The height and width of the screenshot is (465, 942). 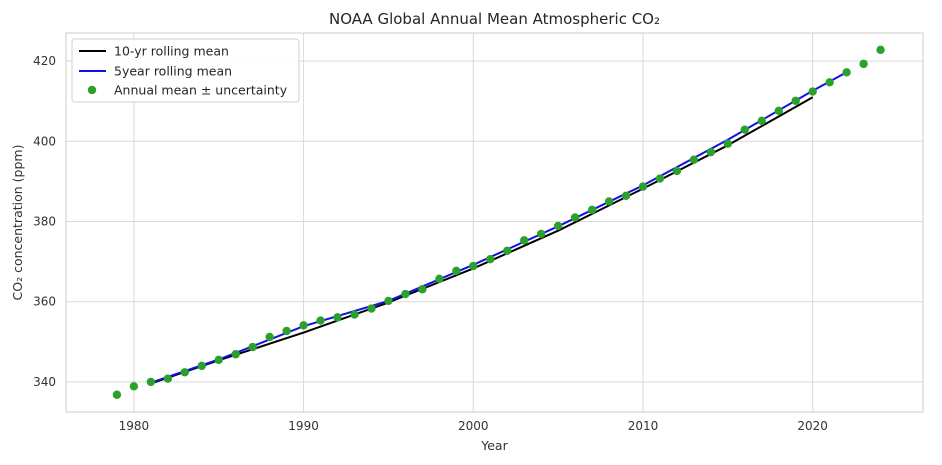 I want to click on x-tick-label: 1980, so click(x=134, y=426).